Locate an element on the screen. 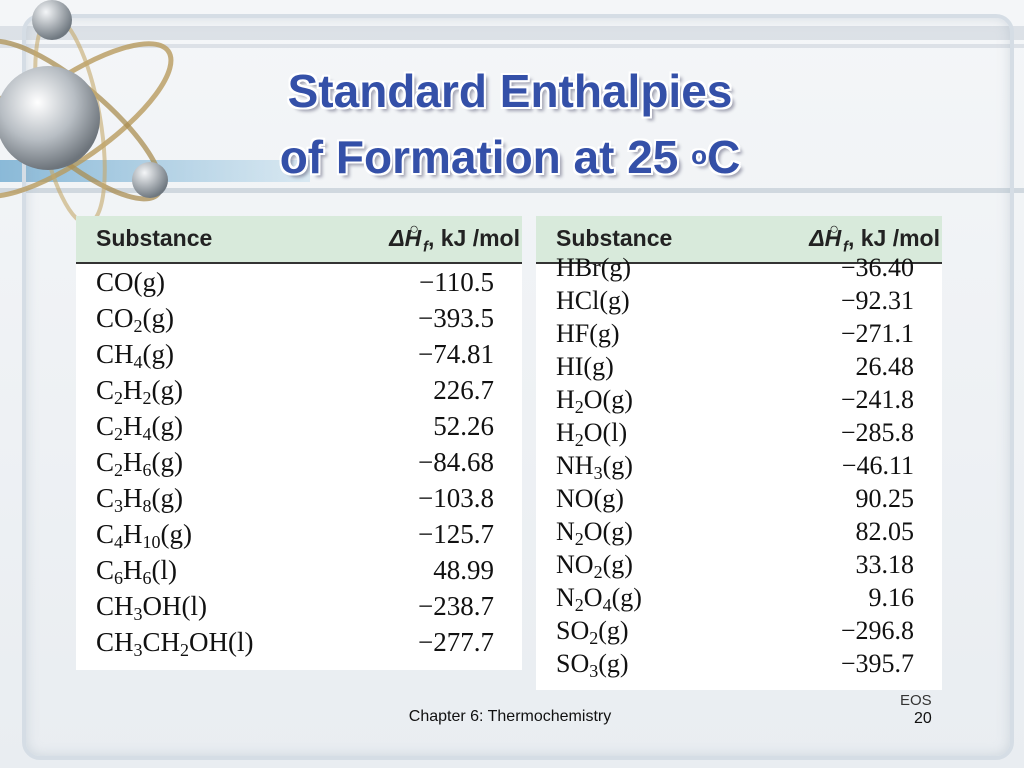  table-row: HBr(g) −36.40 is located at coordinates (739, 266).